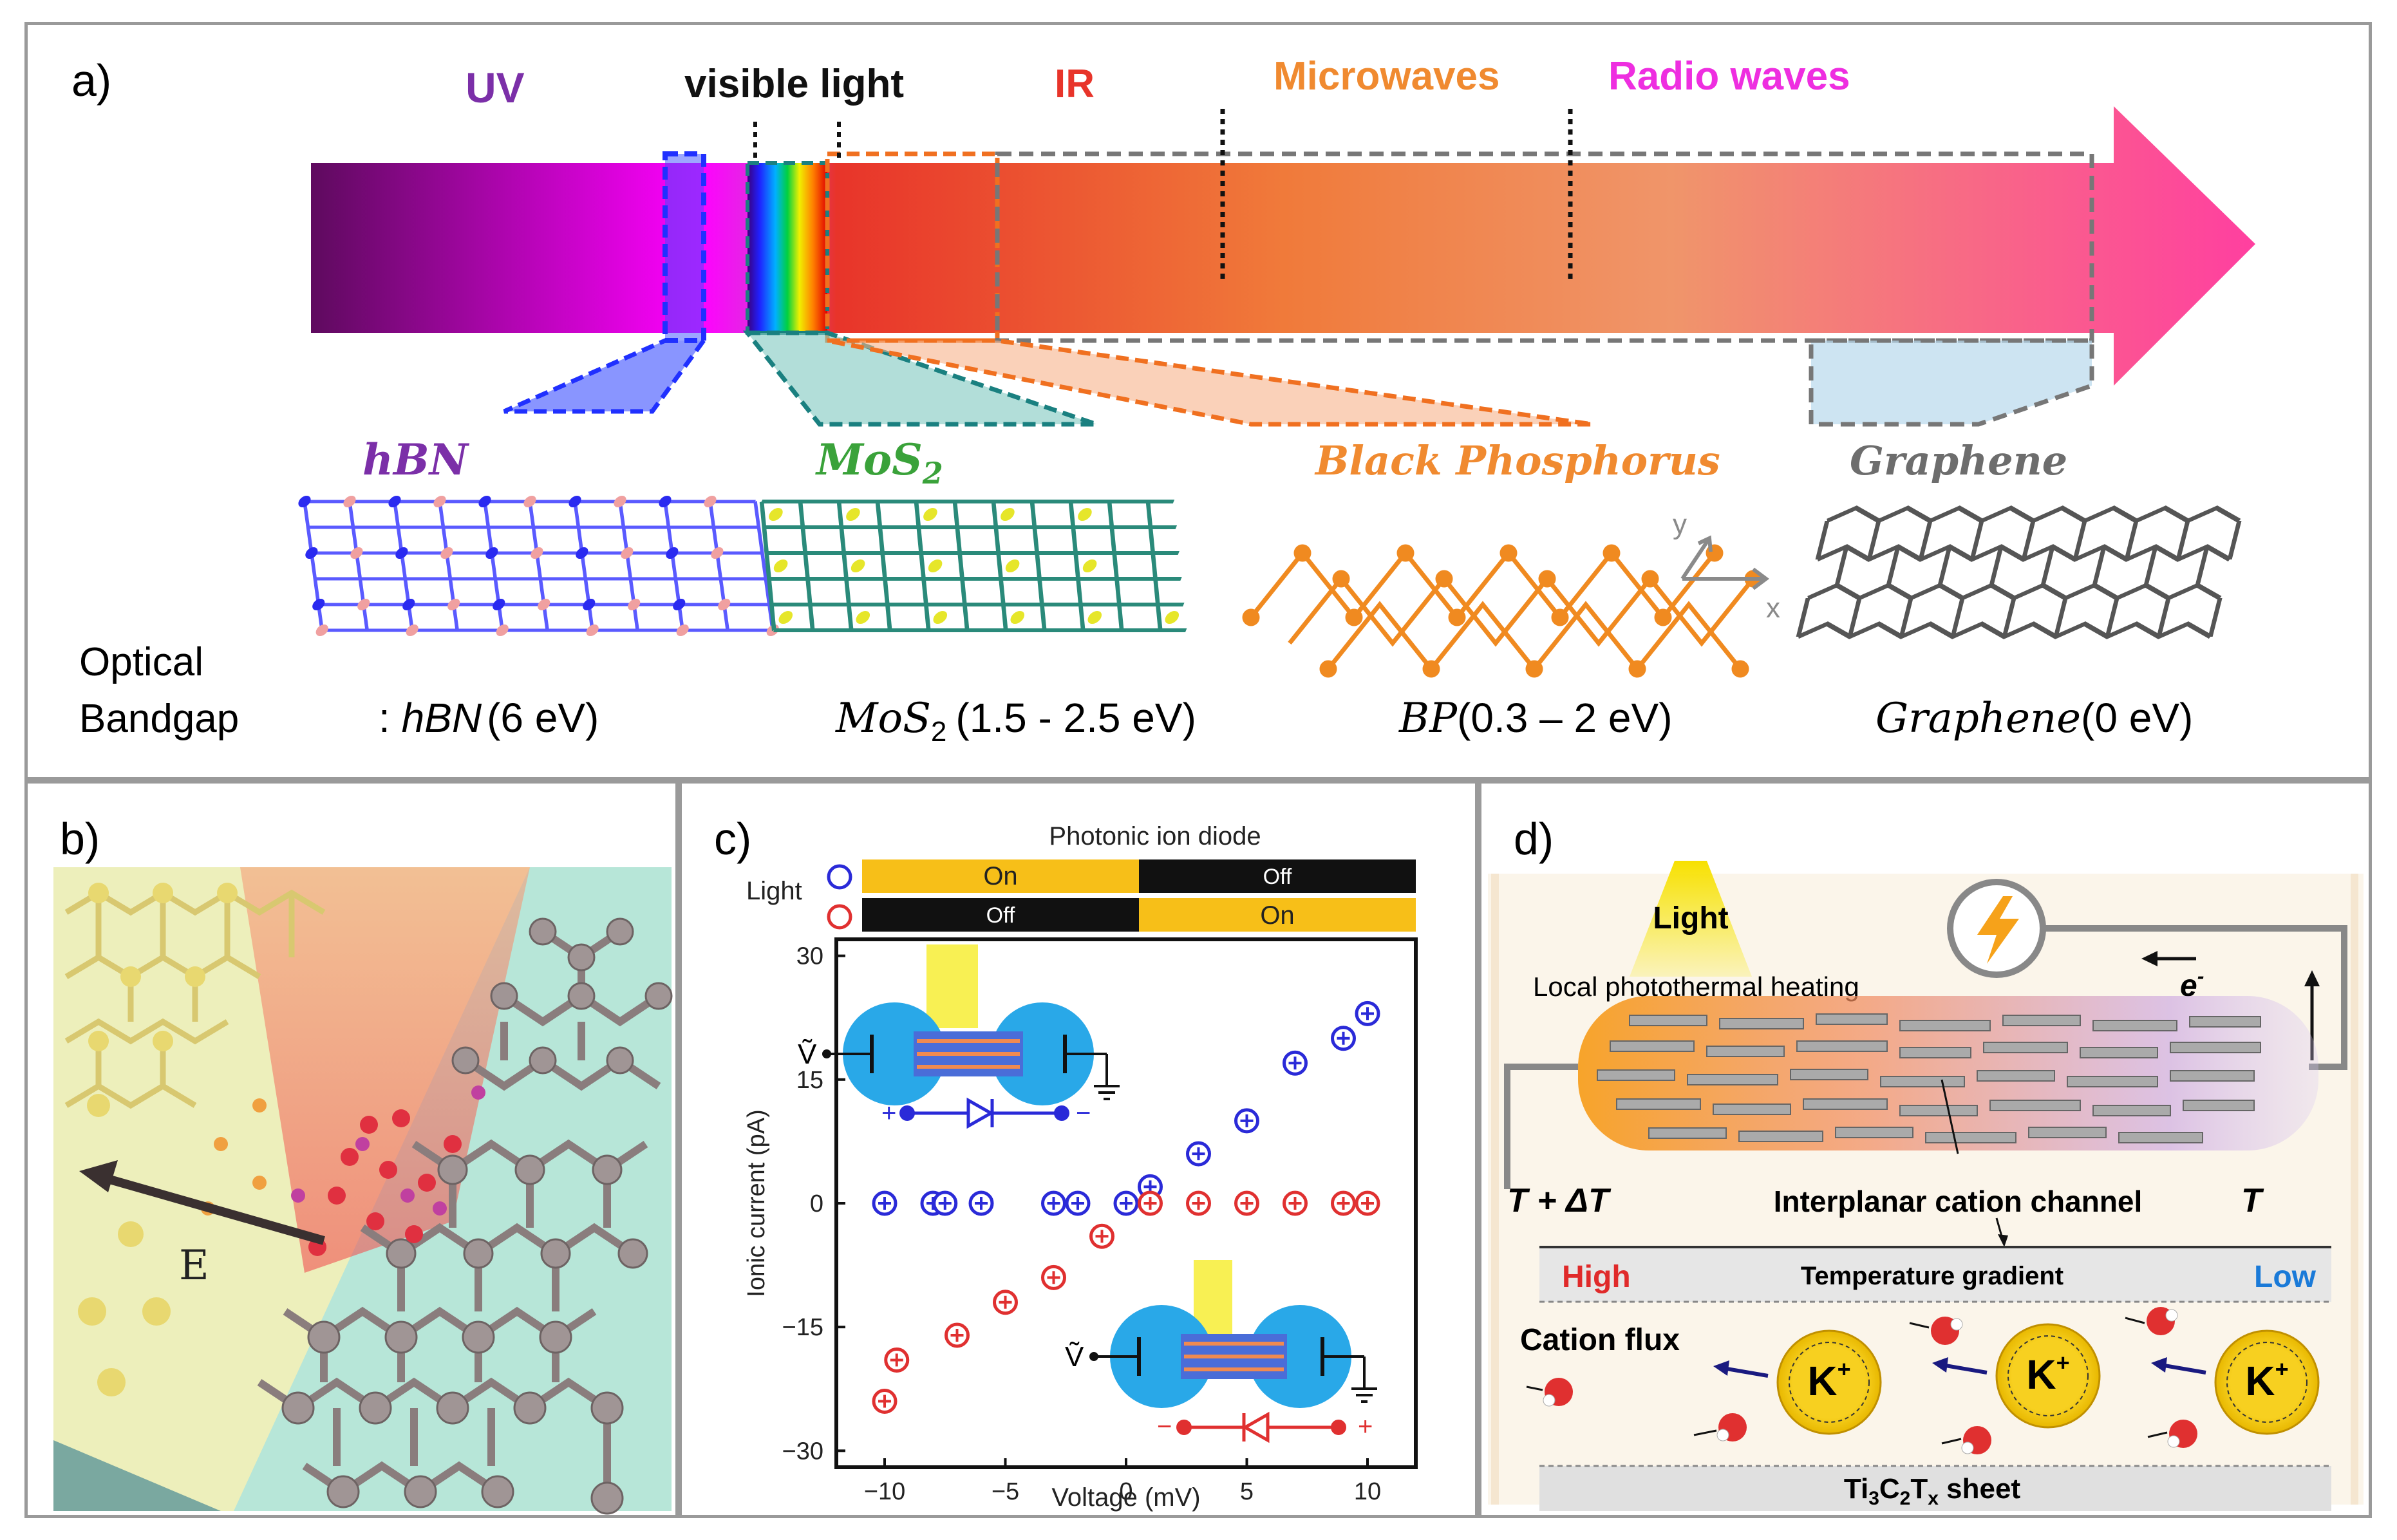 This screenshot has width=2397, height=1540. I want to click on material-bp: Black Phosphorus, so click(1517, 461).